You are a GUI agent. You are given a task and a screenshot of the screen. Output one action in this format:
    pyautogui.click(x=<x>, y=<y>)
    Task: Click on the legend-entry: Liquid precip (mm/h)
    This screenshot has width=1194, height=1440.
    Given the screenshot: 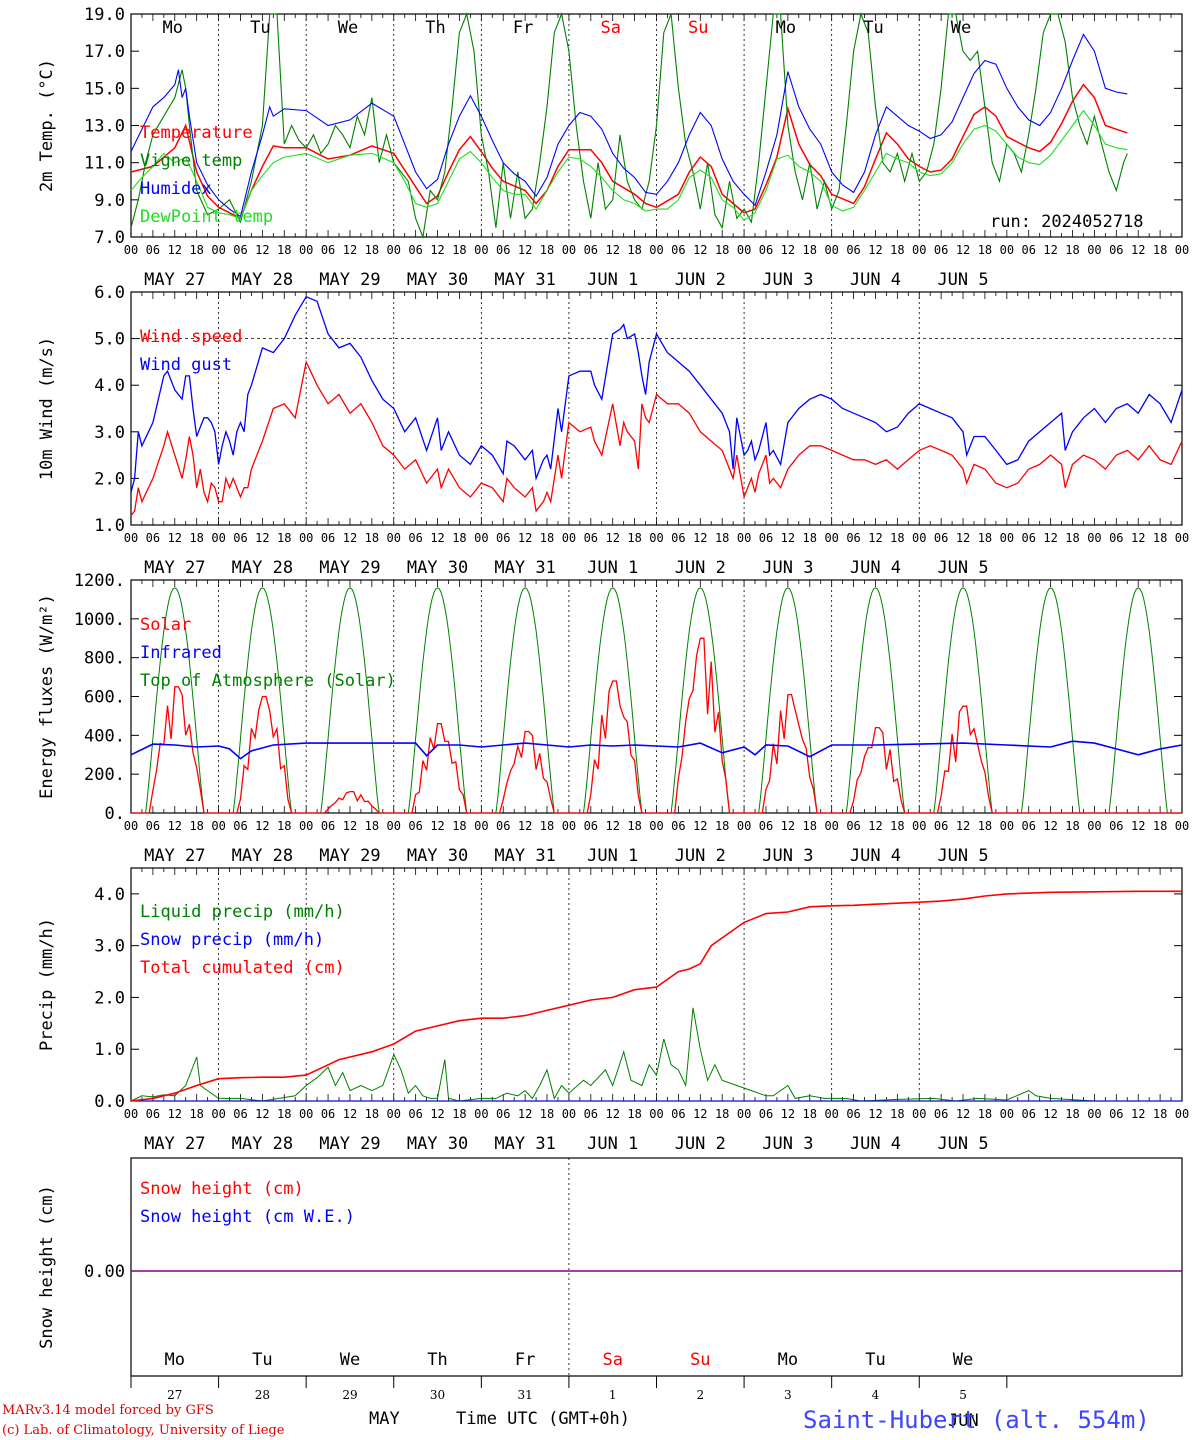 What is the action you would take?
    pyautogui.click(x=242, y=912)
    